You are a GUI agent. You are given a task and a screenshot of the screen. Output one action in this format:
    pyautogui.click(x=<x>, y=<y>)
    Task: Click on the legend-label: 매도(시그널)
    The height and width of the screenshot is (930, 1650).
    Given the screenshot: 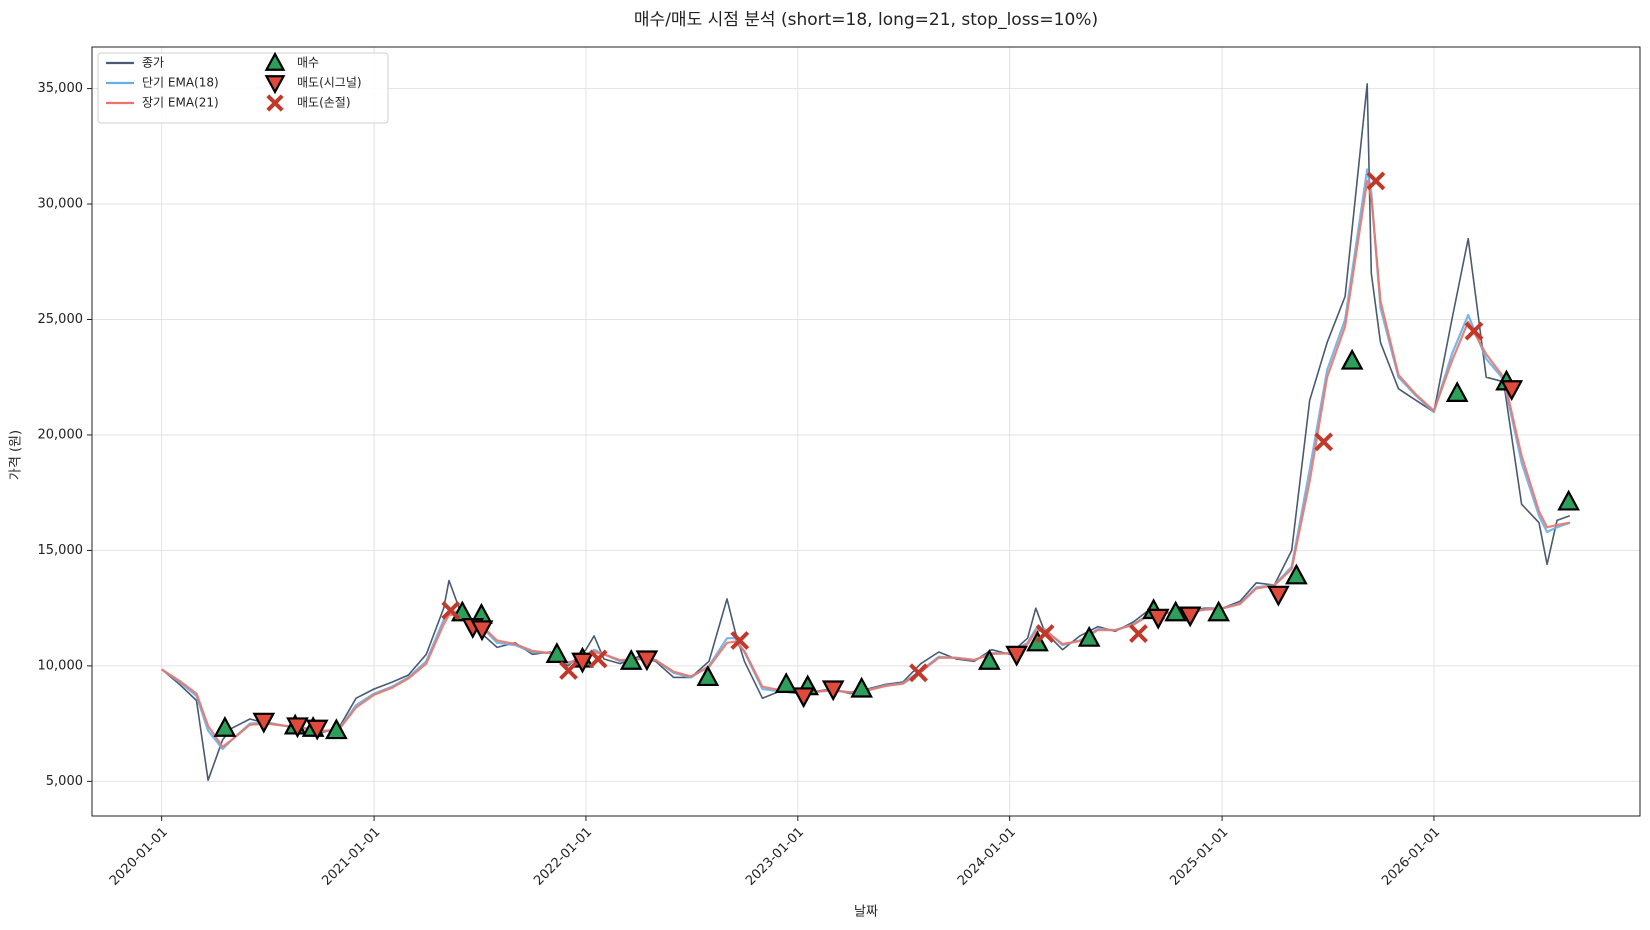 What is the action you would take?
    pyautogui.click(x=329, y=83)
    